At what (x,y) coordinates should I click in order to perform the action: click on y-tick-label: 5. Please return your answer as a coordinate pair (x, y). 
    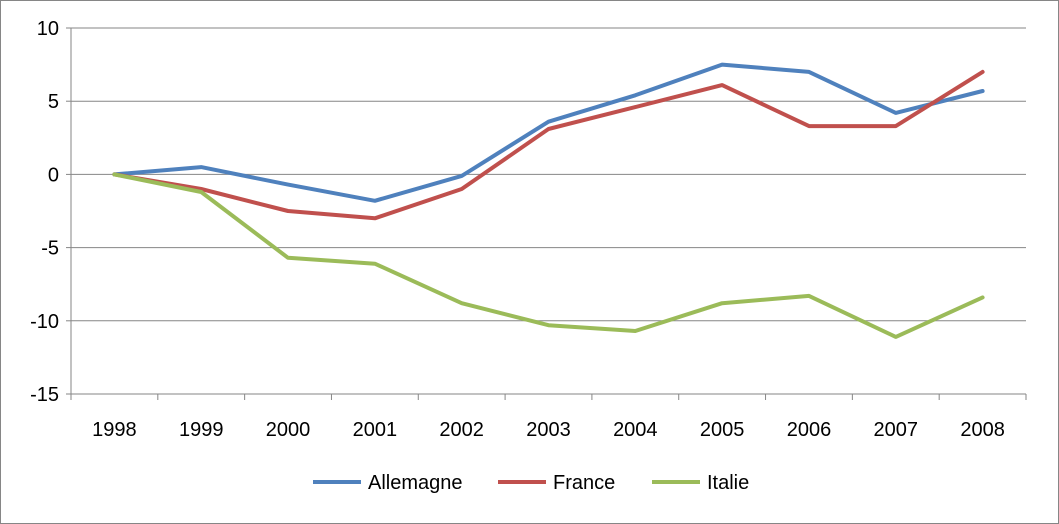
    Looking at the image, I should click on (53, 102).